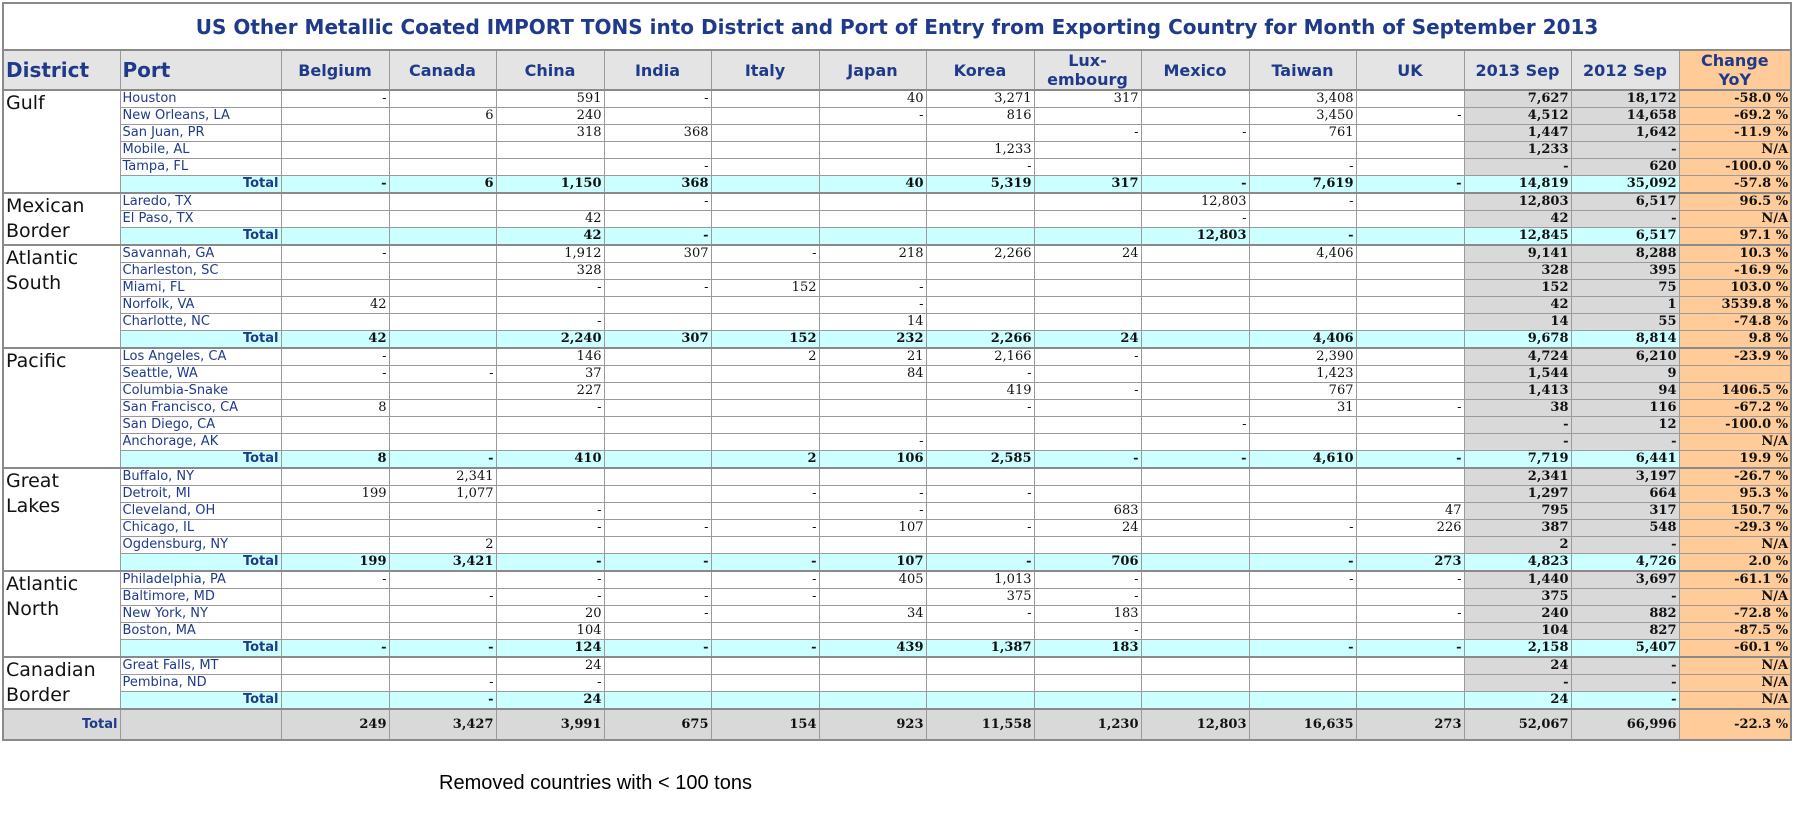 This screenshot has height=819, width=1793. Describe the element at coordinates (550, 98) in the screenshot. I see `cell-value: 591` at that location.